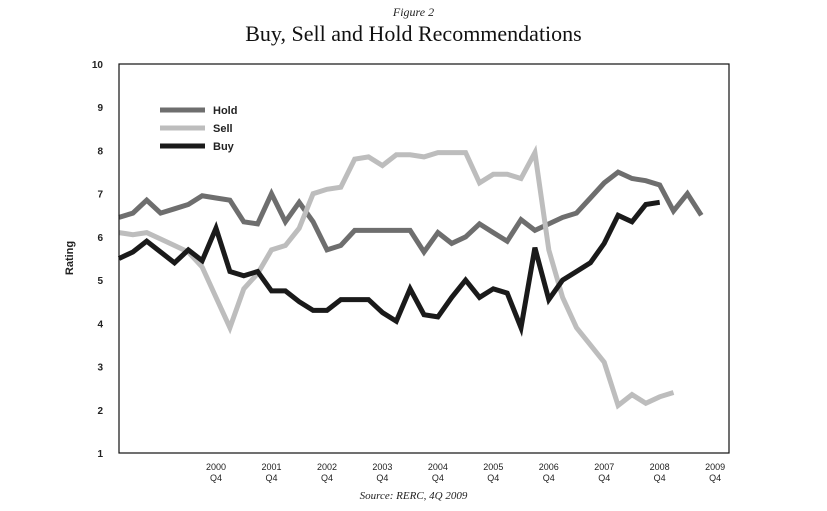 This screenshot has width=827, height=511. I want to click on y-tick-label: 10, so click(98, 65).